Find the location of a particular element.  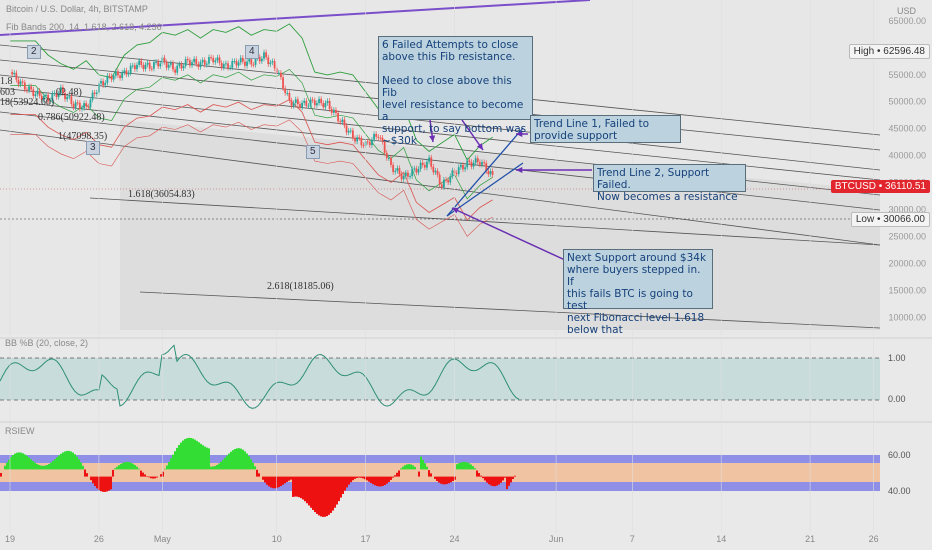

fib-label-2618: 2.618(18185.06) is located at coordinates (300, 286).